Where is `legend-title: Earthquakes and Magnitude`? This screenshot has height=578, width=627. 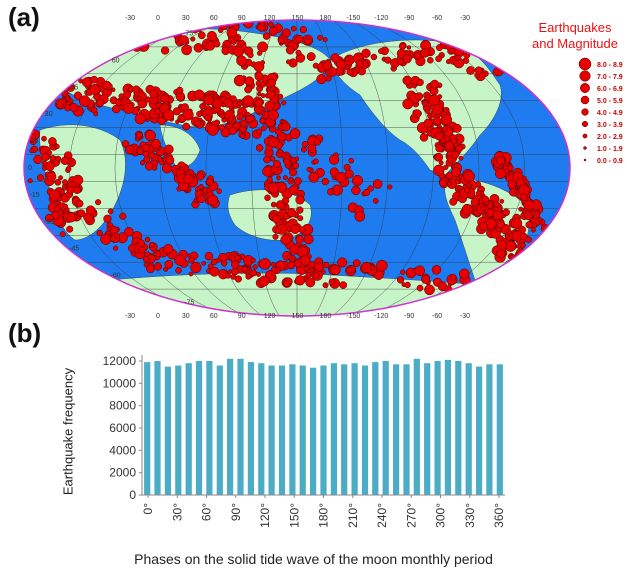 legend-title: Earthquakes and Magnitude is located at coordinates (573, 36).